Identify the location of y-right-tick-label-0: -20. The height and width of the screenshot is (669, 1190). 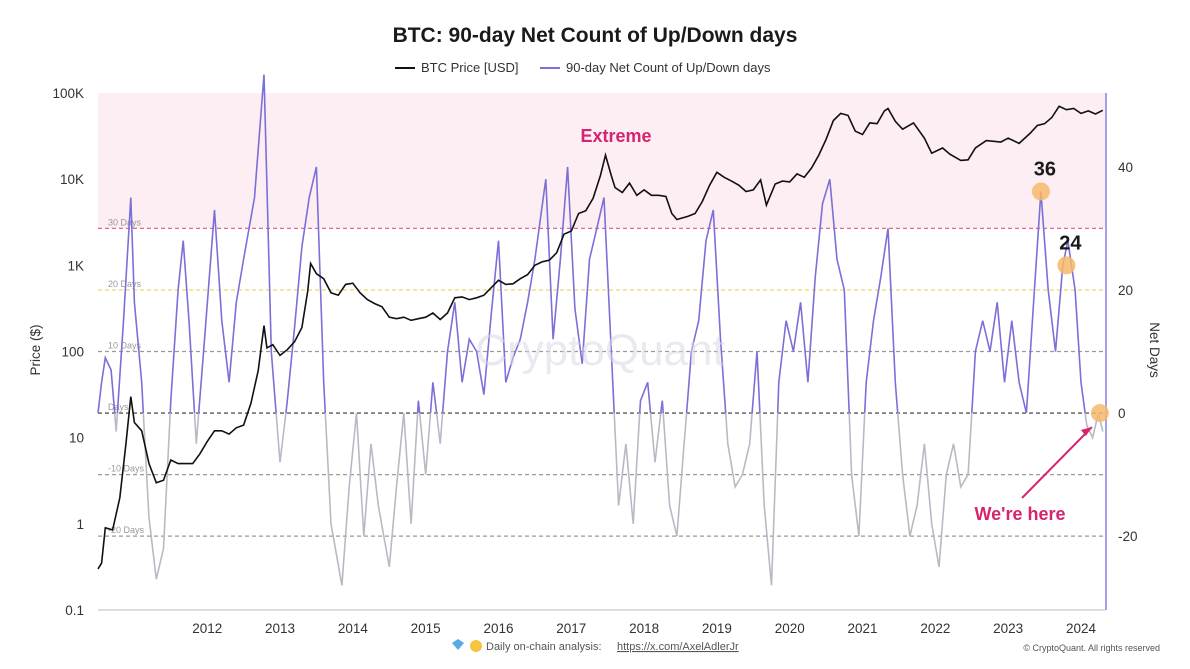
(1128, 536).